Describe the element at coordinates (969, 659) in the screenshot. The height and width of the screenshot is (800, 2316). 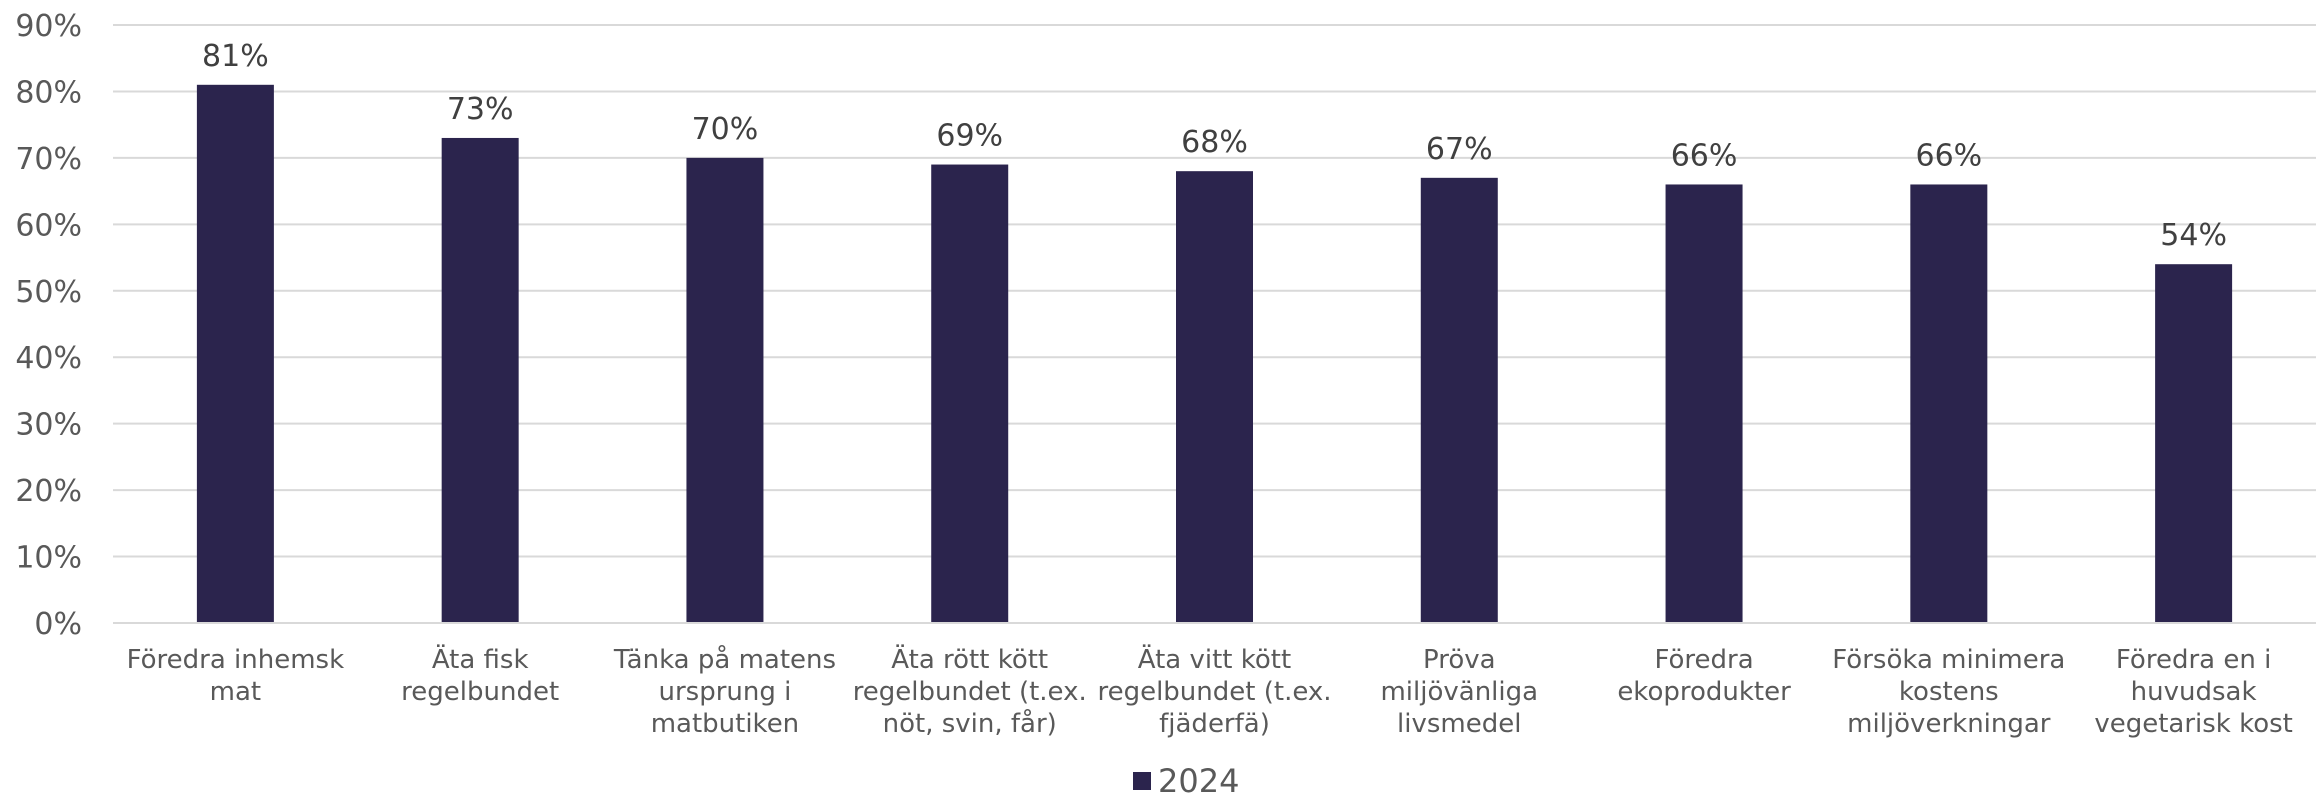
I see `x-tick-label: Äta rött kött` at that location.